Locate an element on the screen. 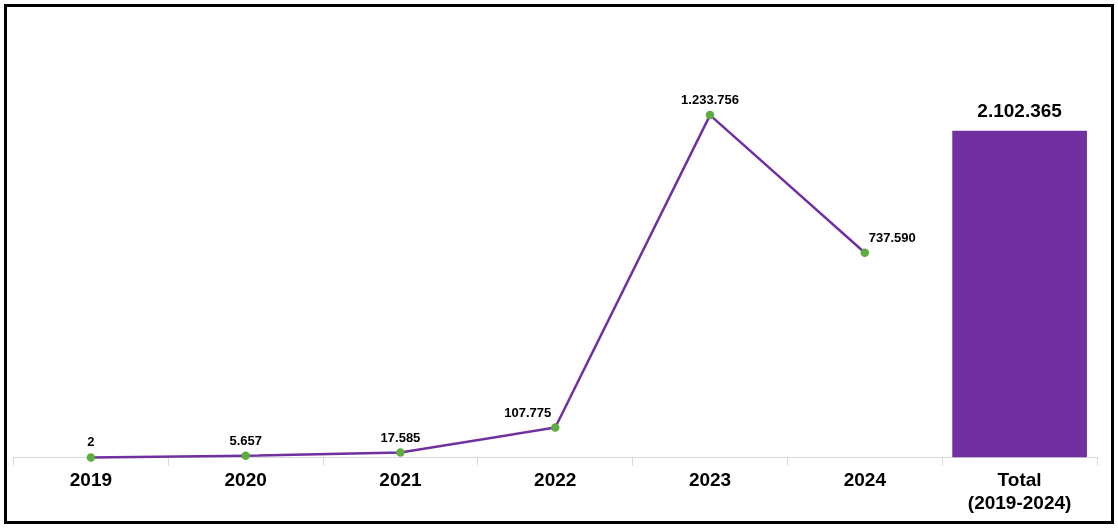 The height and width of the screenshot is (528, 1118). data-label: 107.775 is located at coordinates (528, 412).